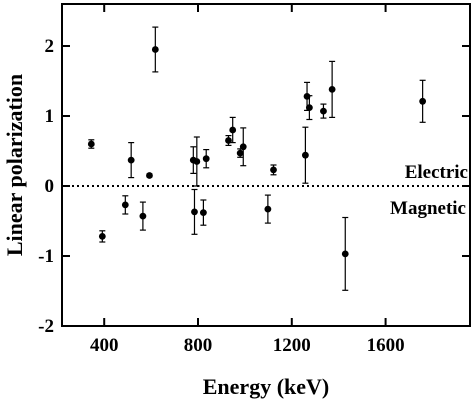 The height and width of the screenshot is (403, 474). What do you see at coordinates (428, 208) in the screenshot?
I see `annotation-magnetic: Magnetic` at bounding box center [428, 208].